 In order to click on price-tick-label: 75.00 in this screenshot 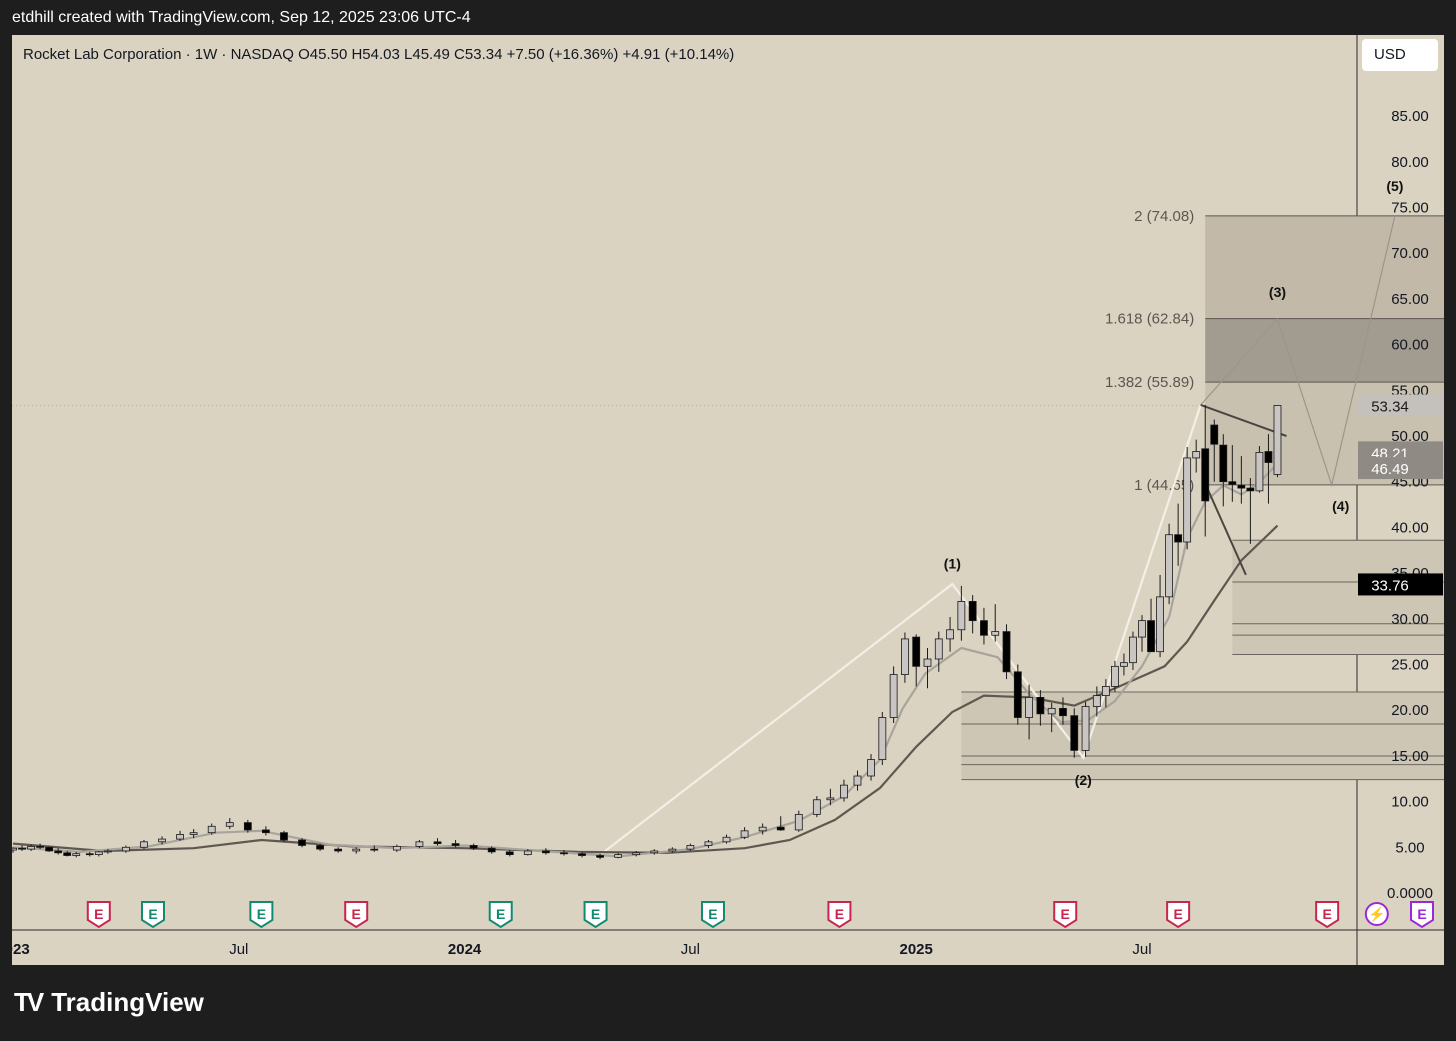, I will do `click(1410, 208)`.